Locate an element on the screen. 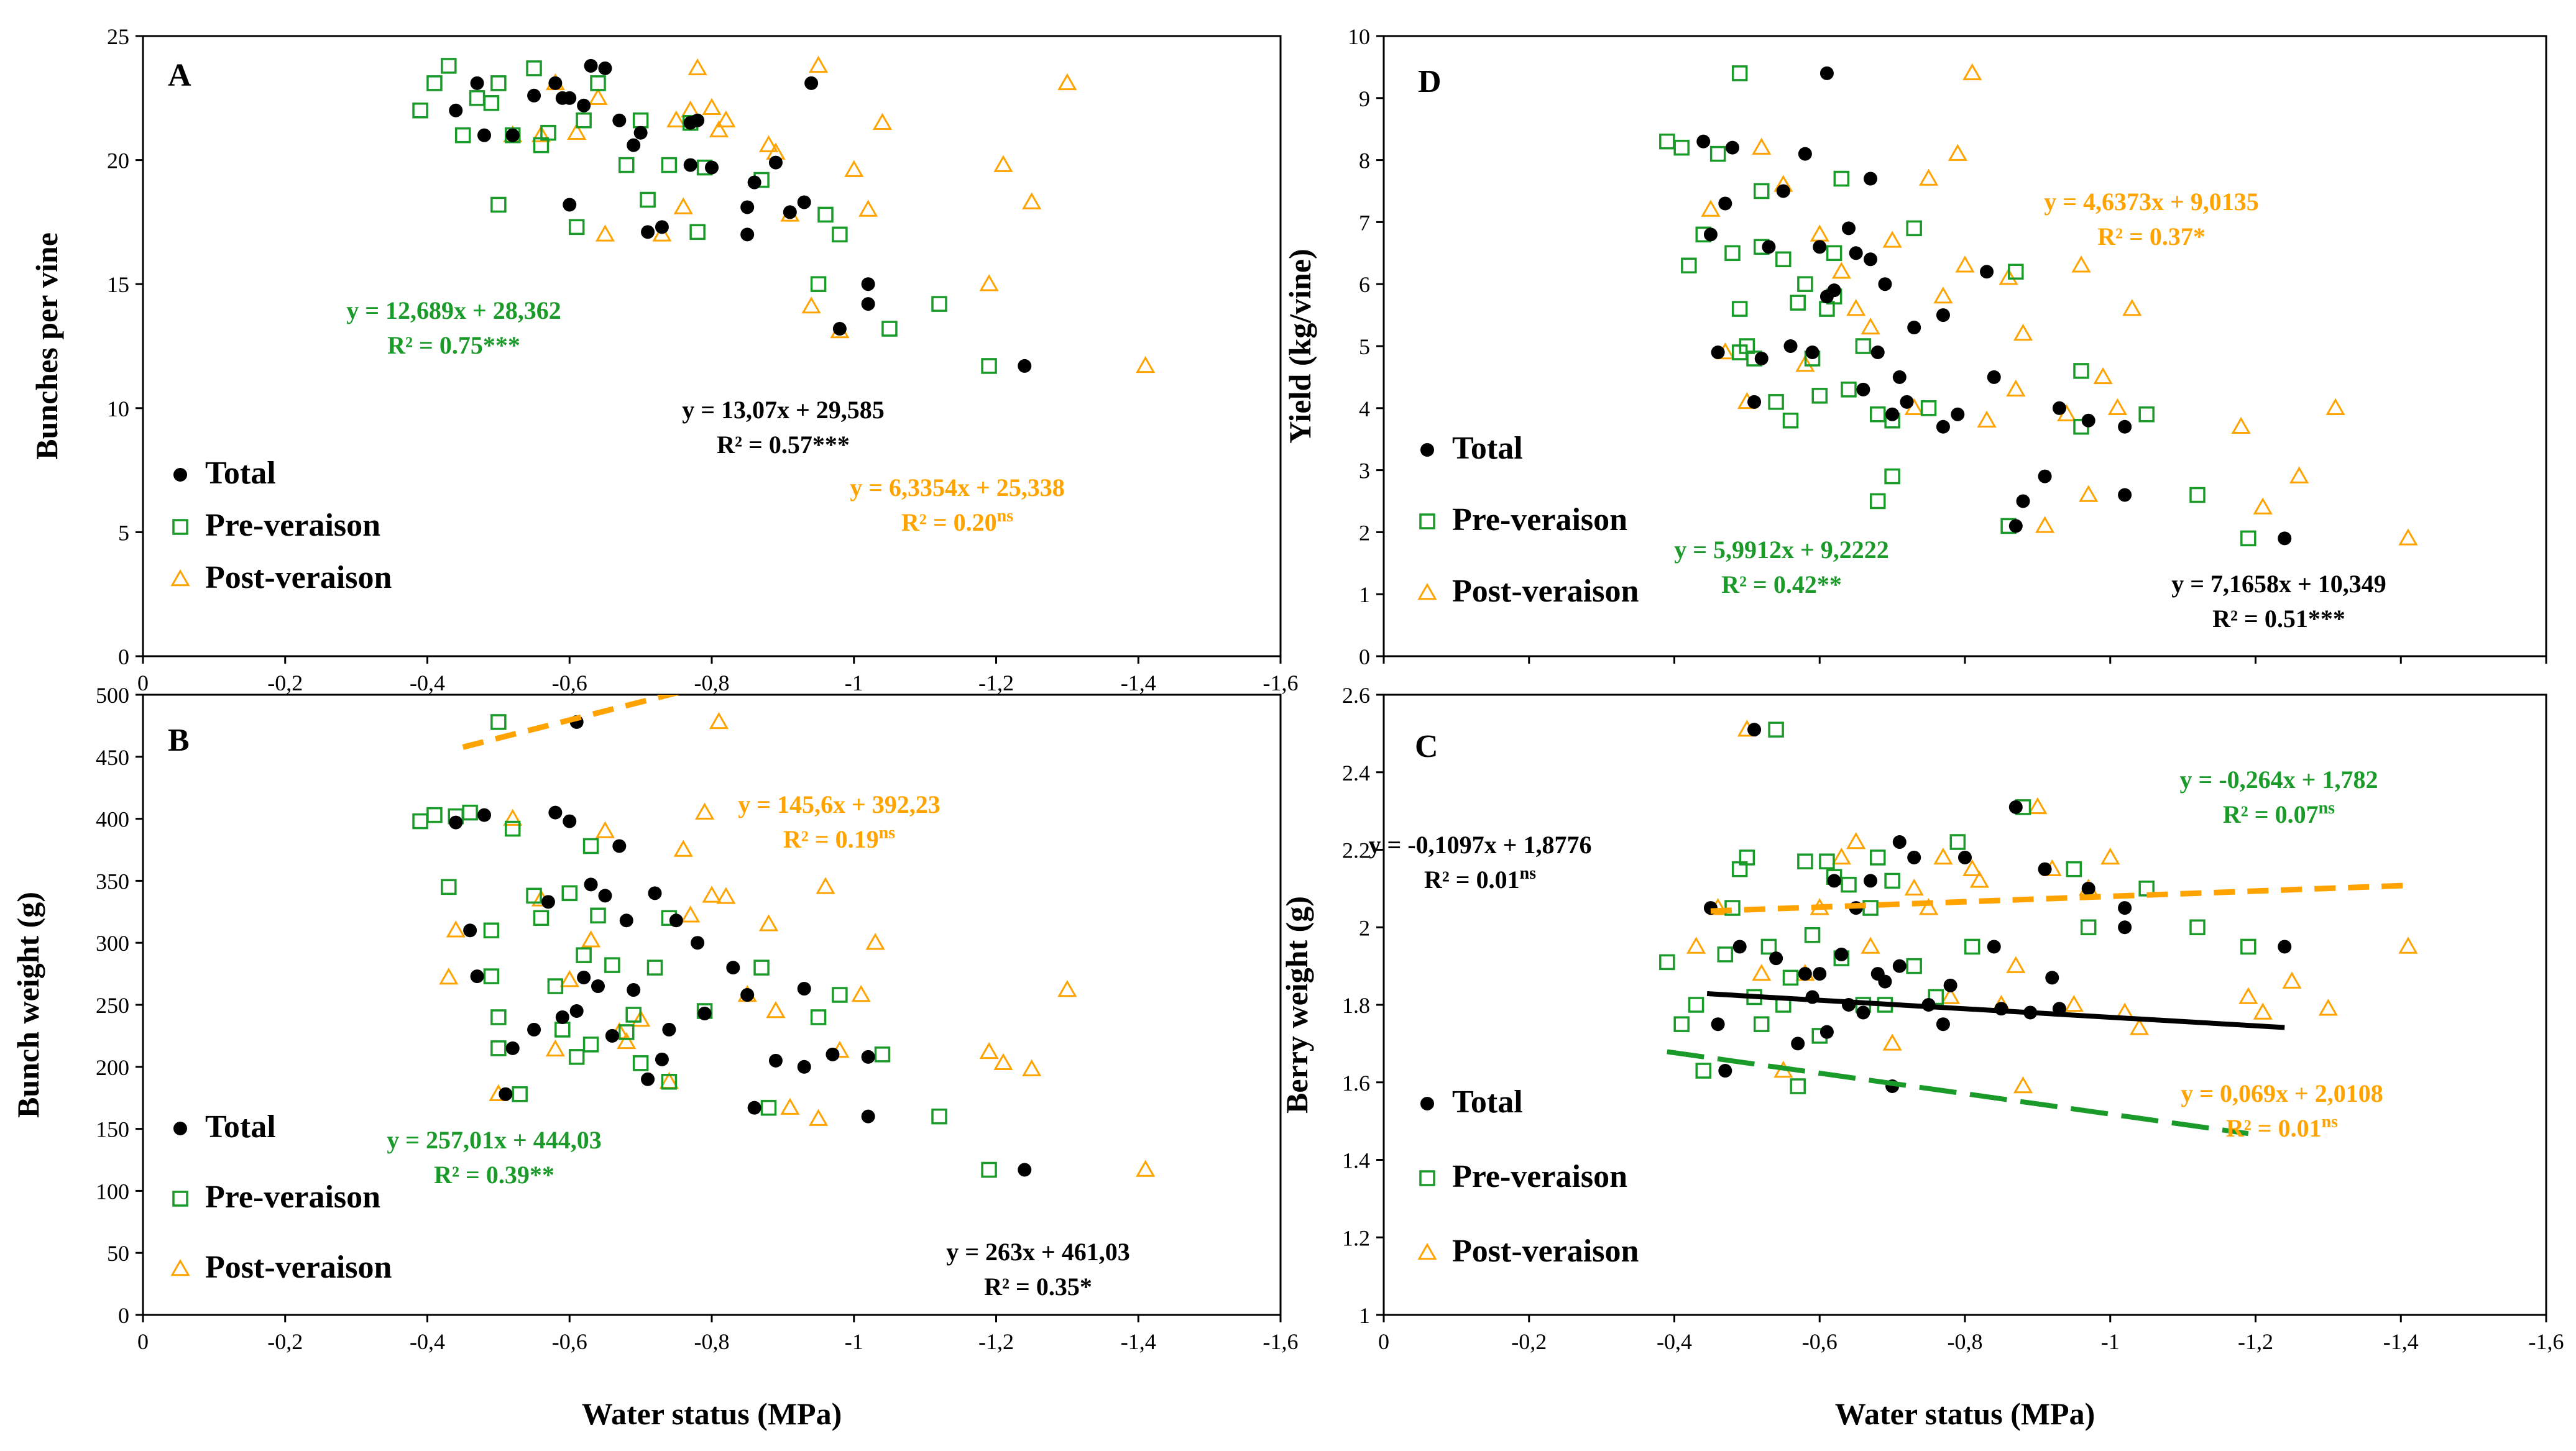  pre-equation: y = 12,689x + 28,362 is located at coordinates (453, 310).